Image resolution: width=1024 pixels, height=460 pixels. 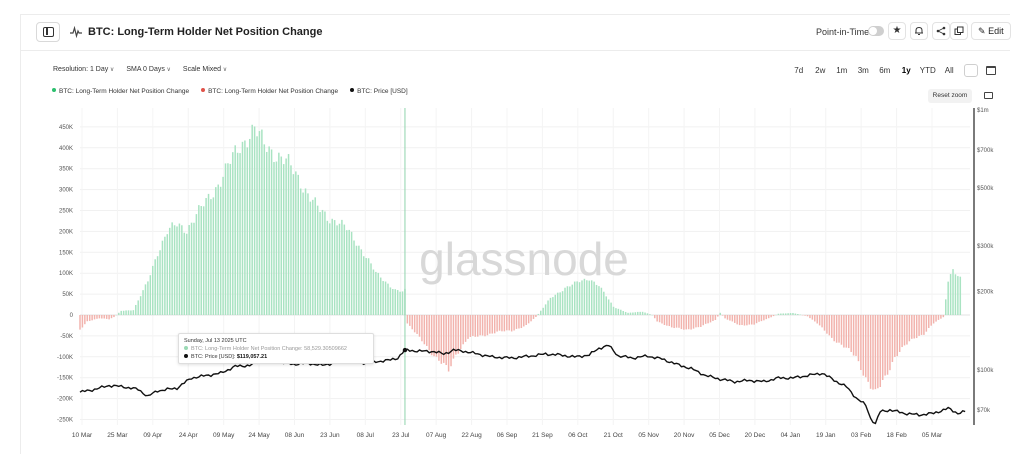 What do you see at coordinates (755, 435) in the screenshot?
I see `x-tick-label: 20 Dec` at bounding box center [755, 435].